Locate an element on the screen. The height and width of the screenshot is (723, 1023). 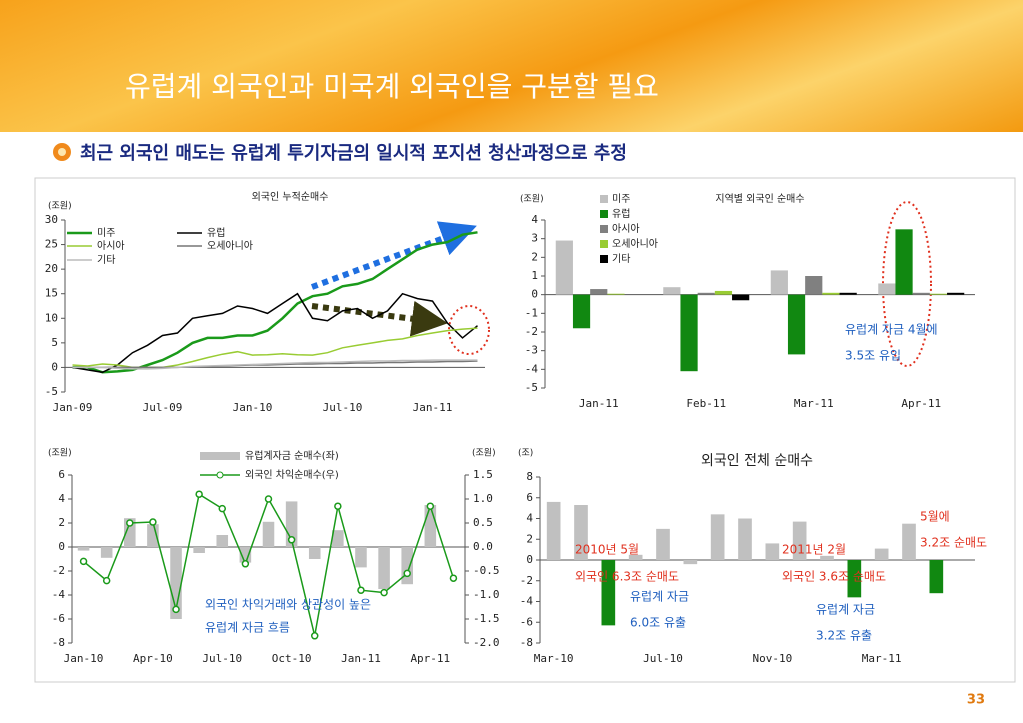
chart-title: 외국인 전체 순매수 is located at coordinates (757, 461).